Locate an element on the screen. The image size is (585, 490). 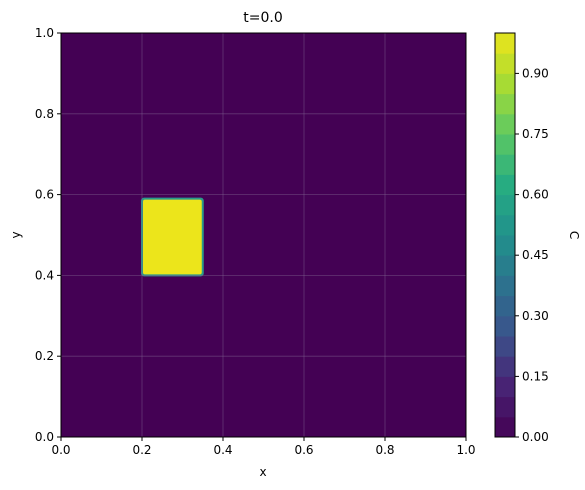
colorbar: 0.00 0.15 0.30 0.45 0.60 0.75 0.90 is located at coordinates (521, 238).